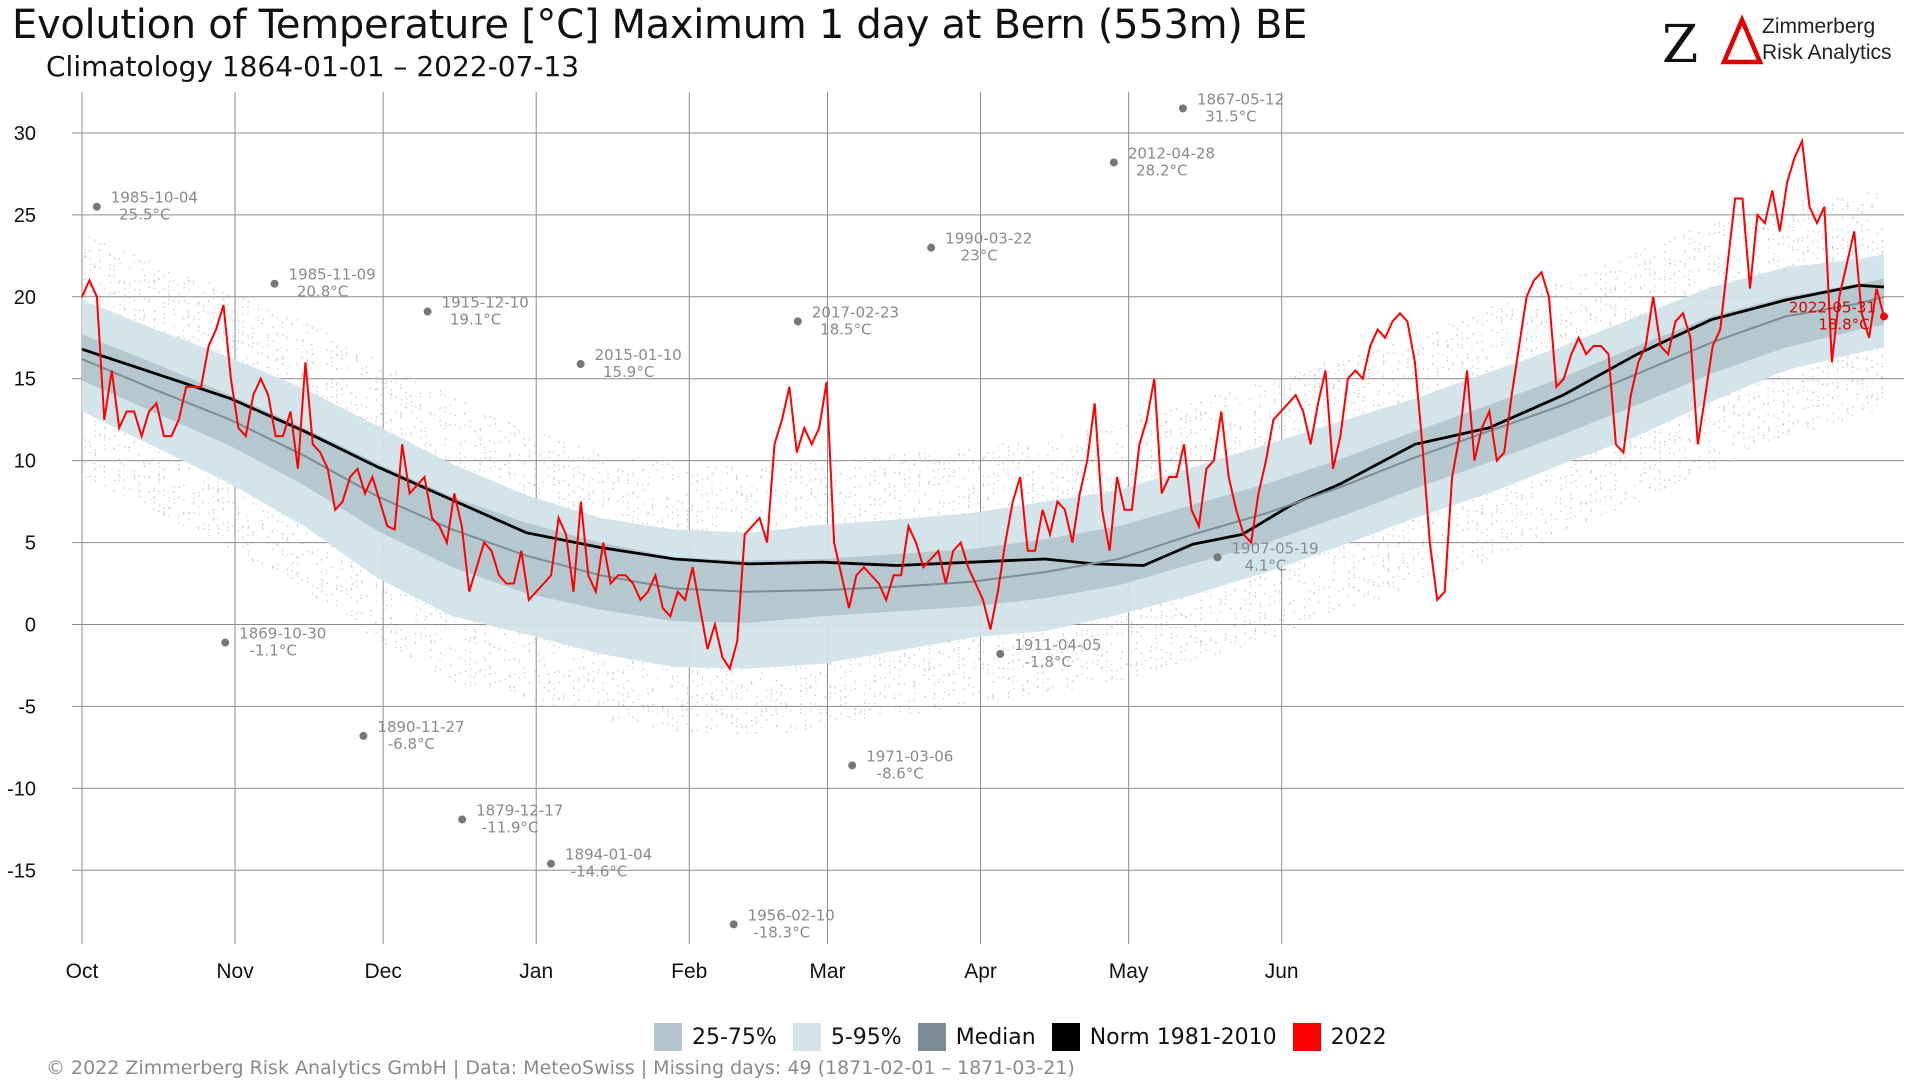 This screenshot has width=1920, height=1080. What do you see at coordinates (1048, 662) in the screenshot?
I see `record-value: -1.8°C` at bounding box center [1048, 662].